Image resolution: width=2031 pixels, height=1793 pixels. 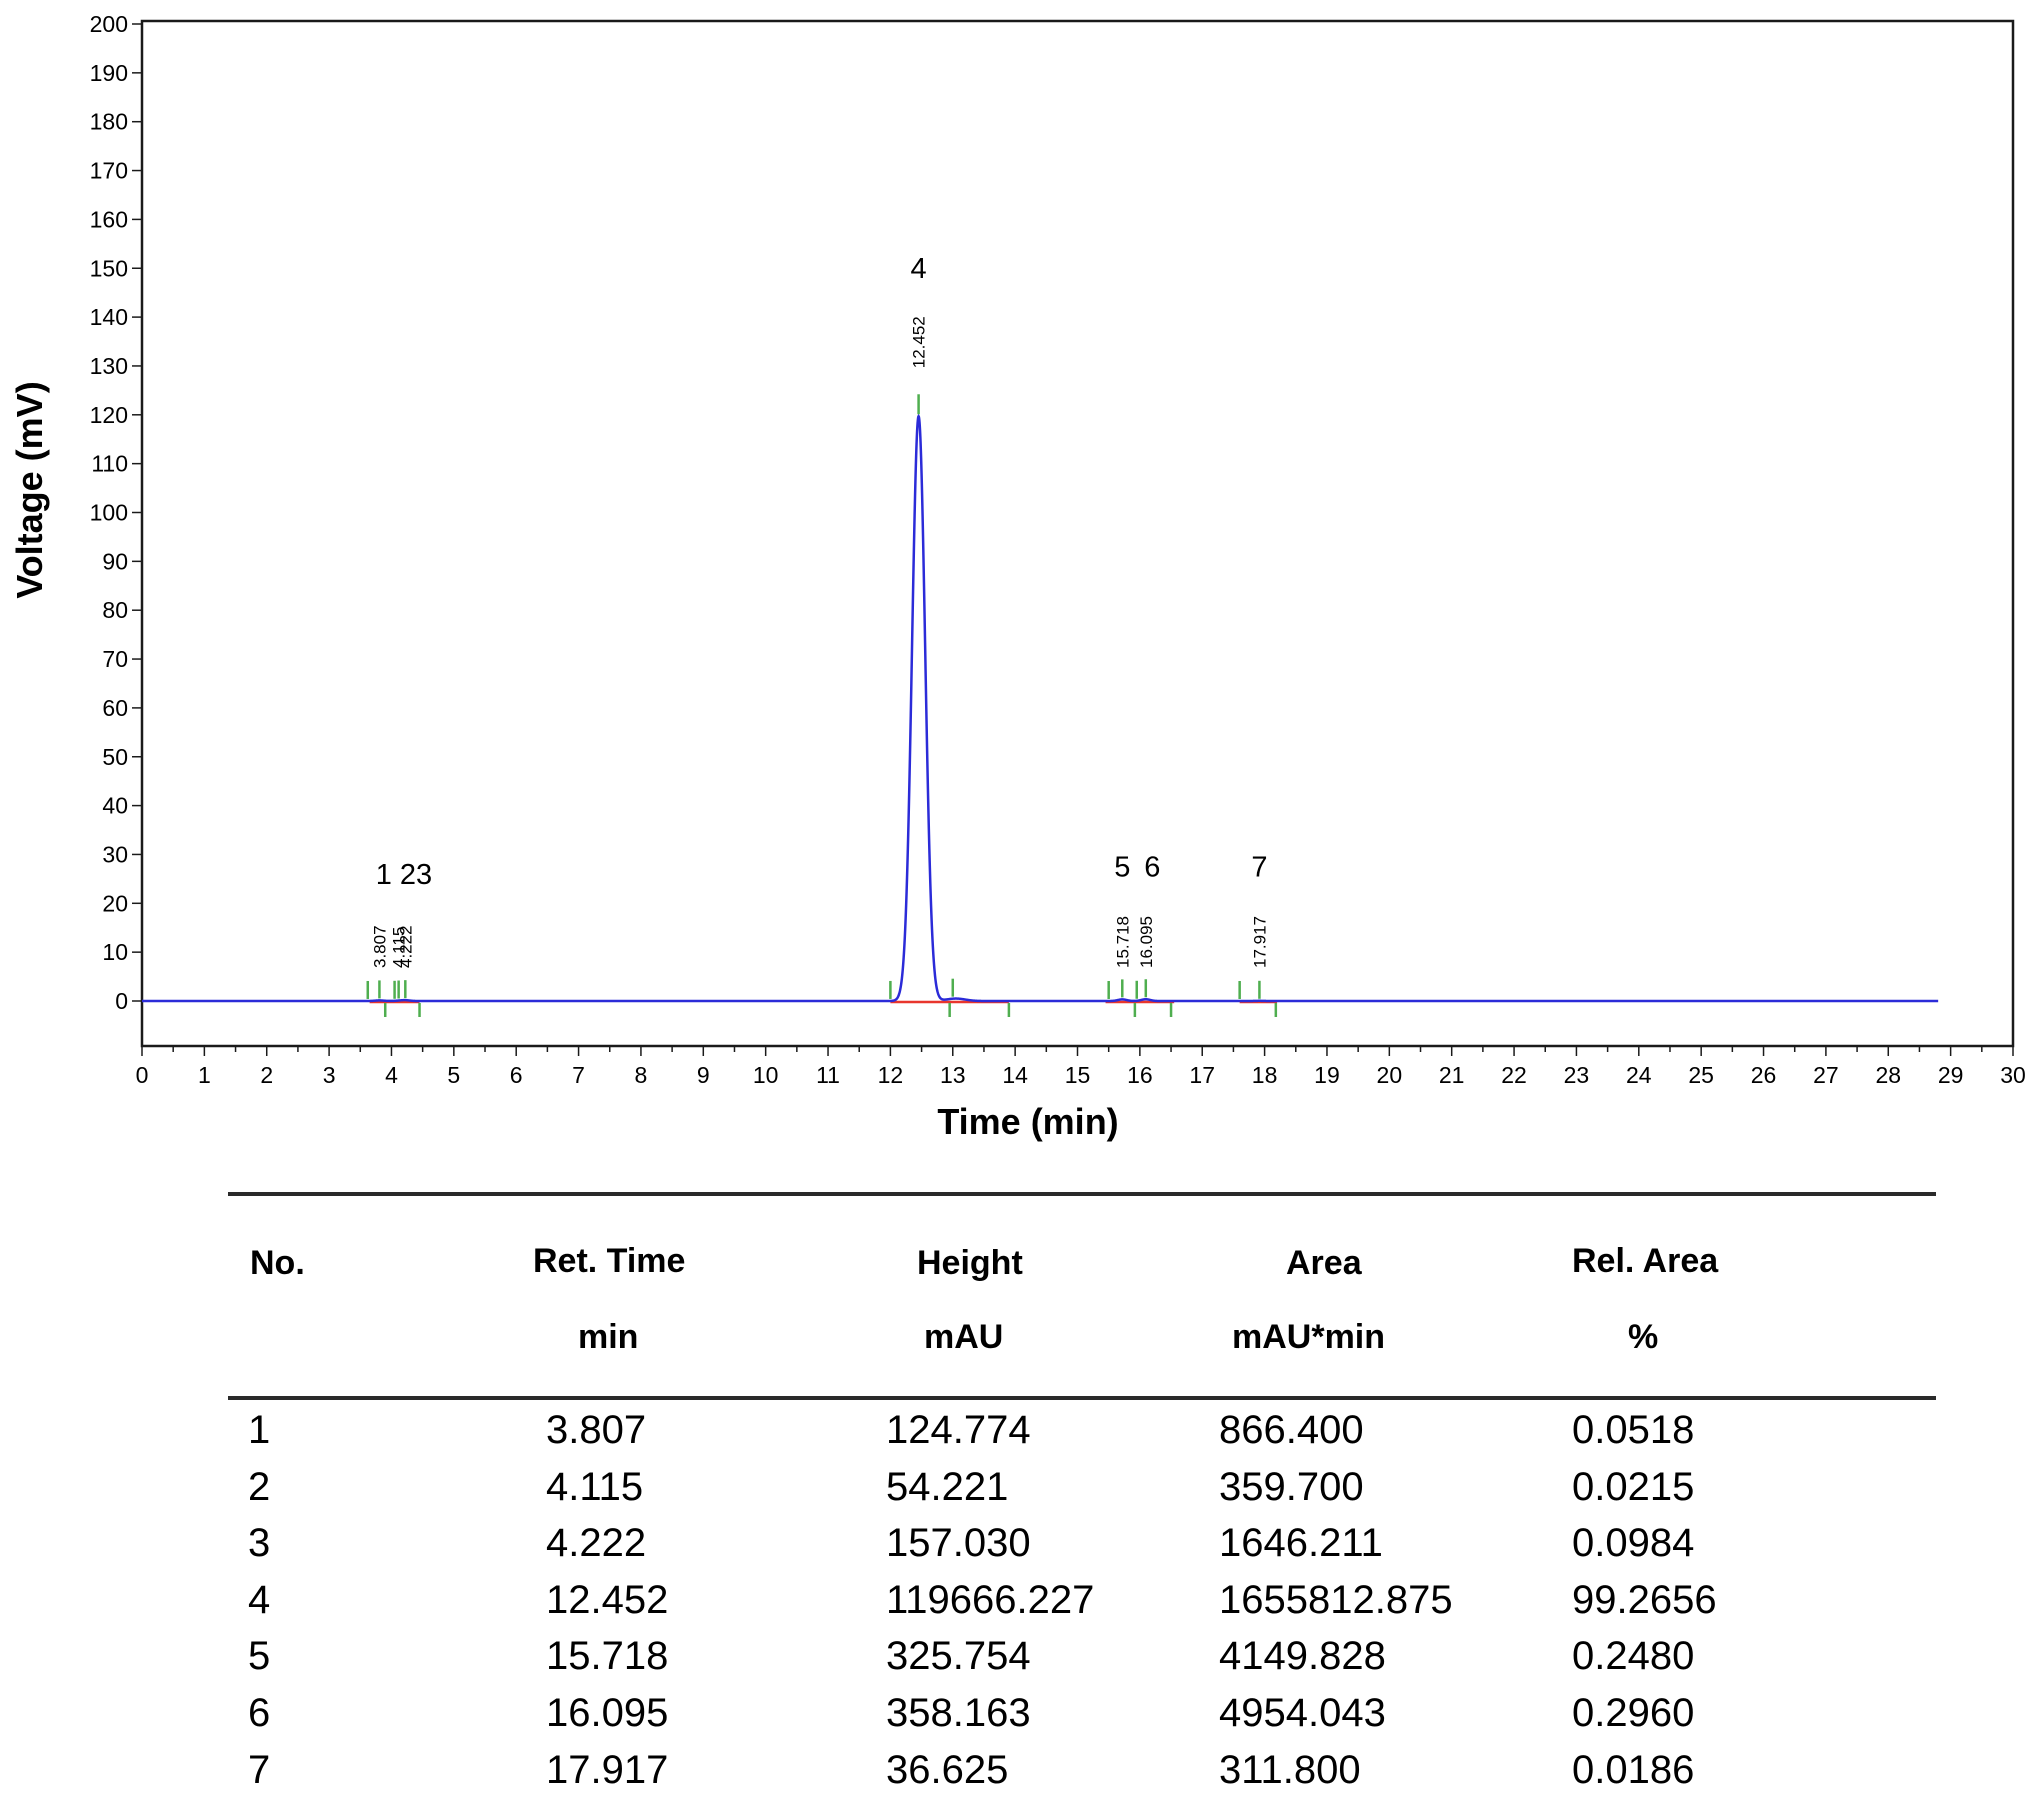 I want to click on header-rel-area-unit: %, so click(x=1643, y=1337).